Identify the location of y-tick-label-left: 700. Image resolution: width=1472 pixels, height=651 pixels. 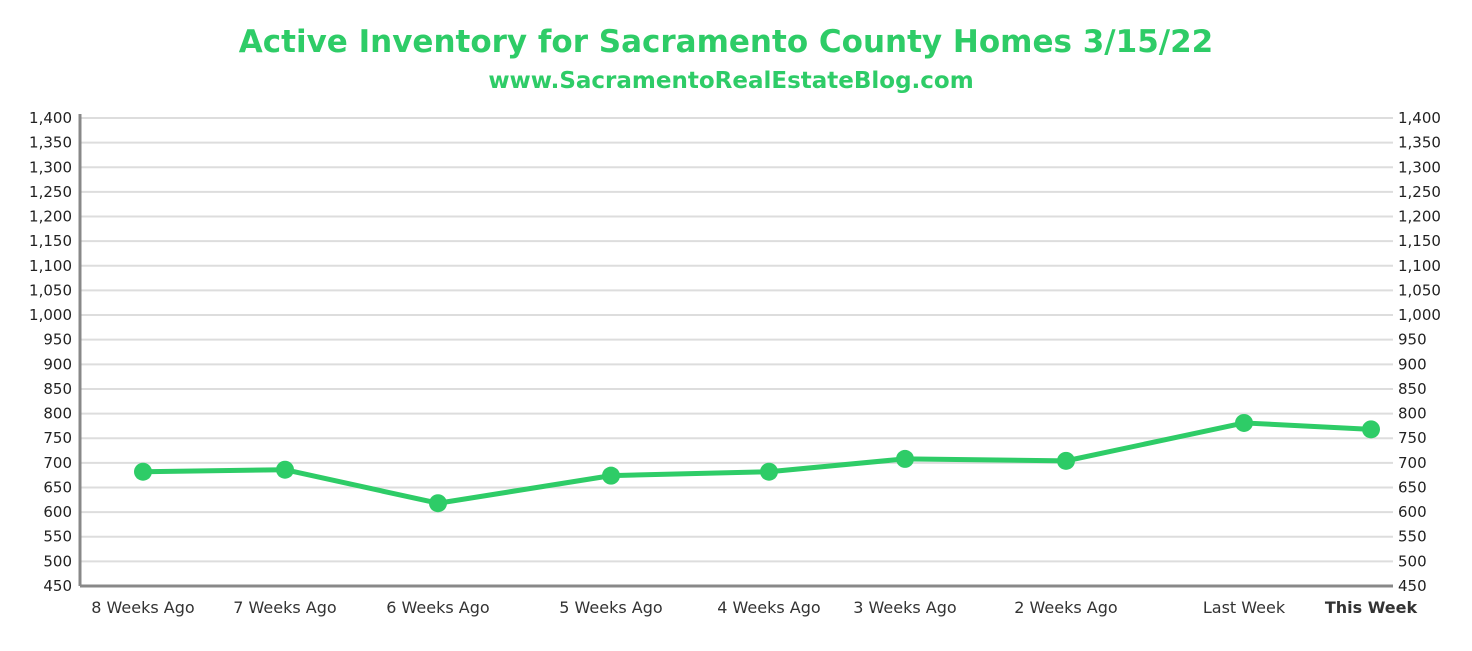
(57, 463).